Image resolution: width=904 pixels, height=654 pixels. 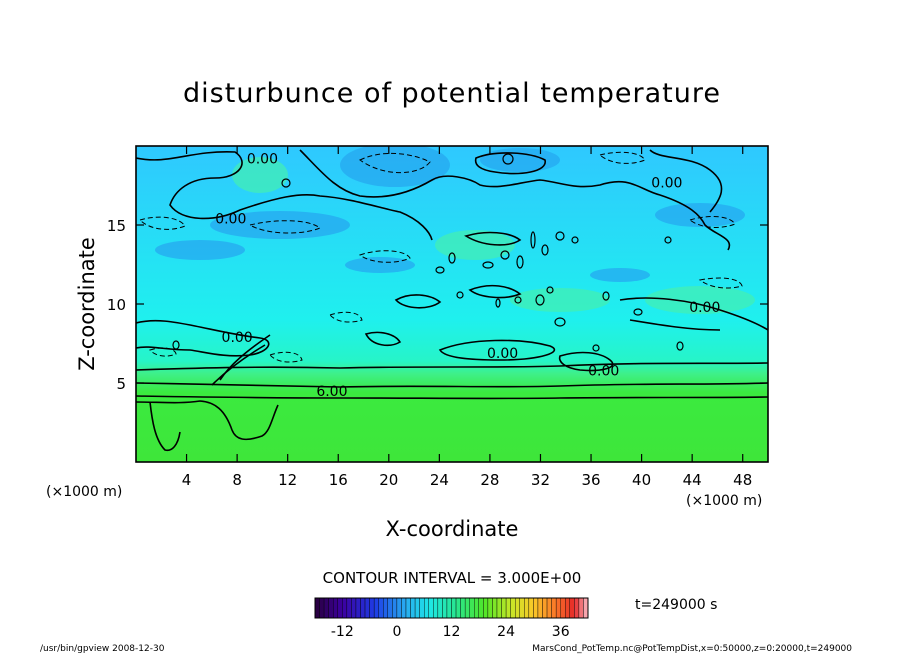 What do you see at coordinates (237, 480) in the screenshot?
I see `x-tick-label: 8` at bounding box center [237, 480].